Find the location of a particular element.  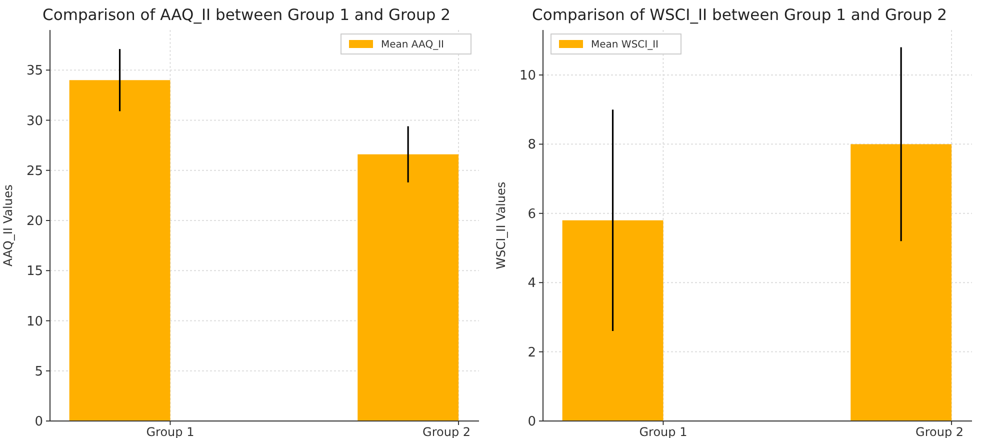

y-tick-label: 35 is located at coordinates (34, 71).